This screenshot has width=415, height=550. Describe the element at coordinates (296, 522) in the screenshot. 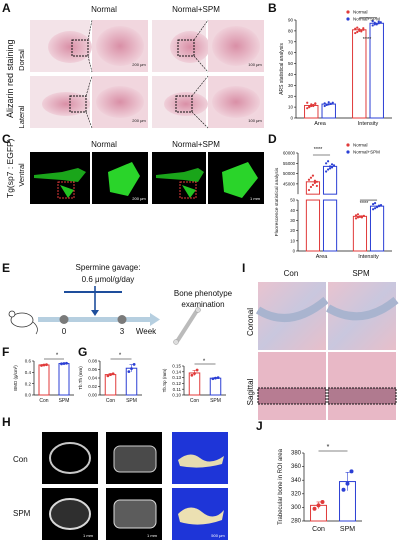

I see `y-tick-label: 280` at that location.